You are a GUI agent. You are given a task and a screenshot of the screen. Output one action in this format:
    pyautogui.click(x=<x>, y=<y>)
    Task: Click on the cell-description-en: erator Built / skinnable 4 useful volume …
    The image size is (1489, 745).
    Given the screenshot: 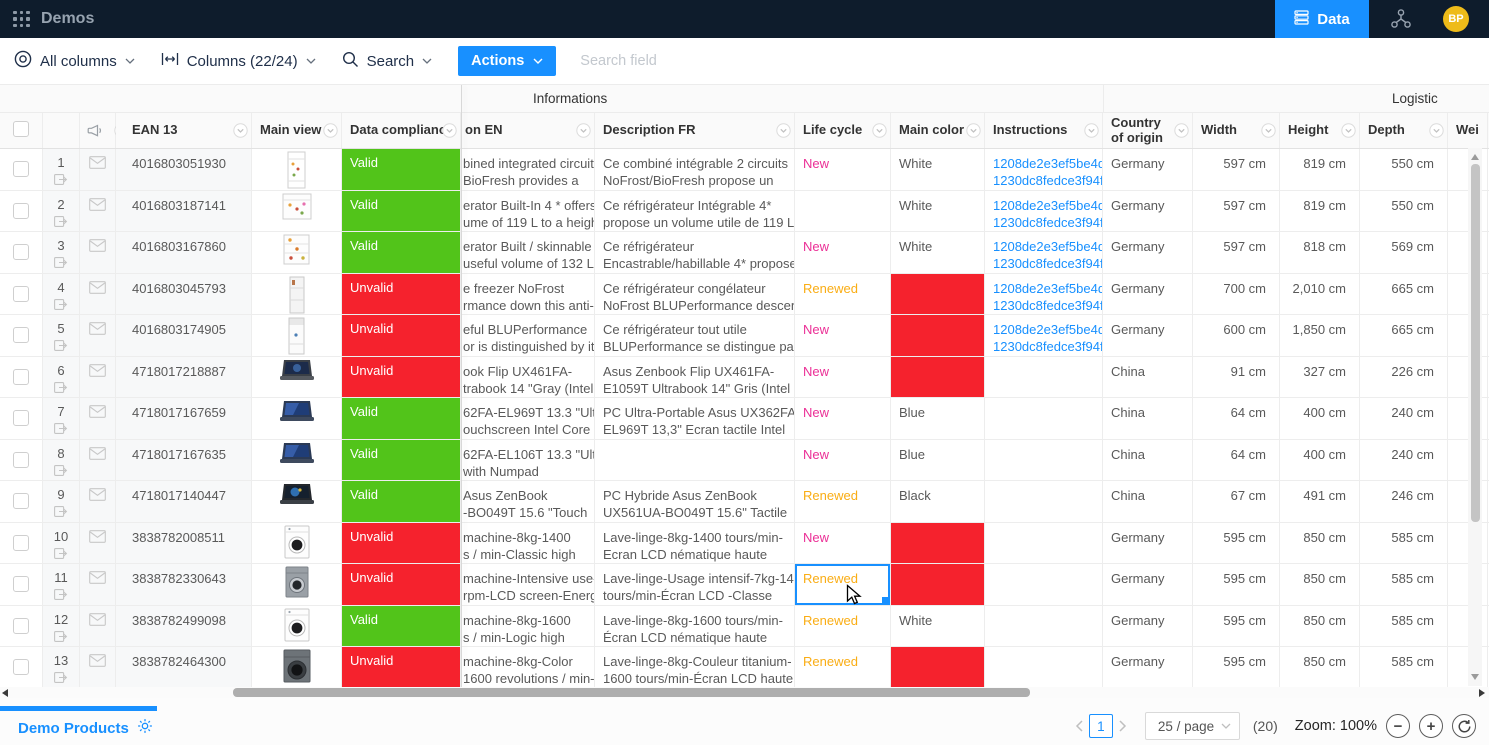 What is the action you would take?
    pyautogui.click(x=528, y=252)
    